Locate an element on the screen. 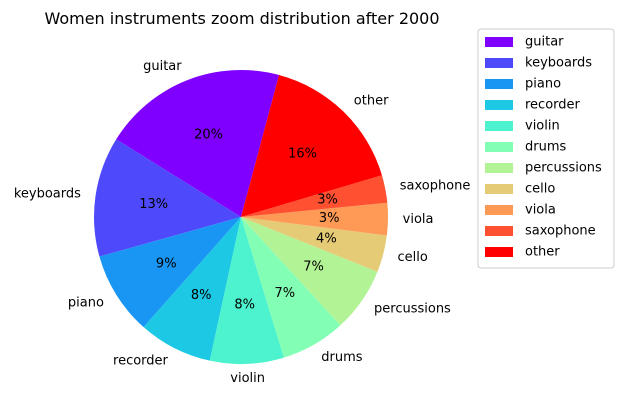  category-label-guitar: guitar is located at coordinates (162, 66).